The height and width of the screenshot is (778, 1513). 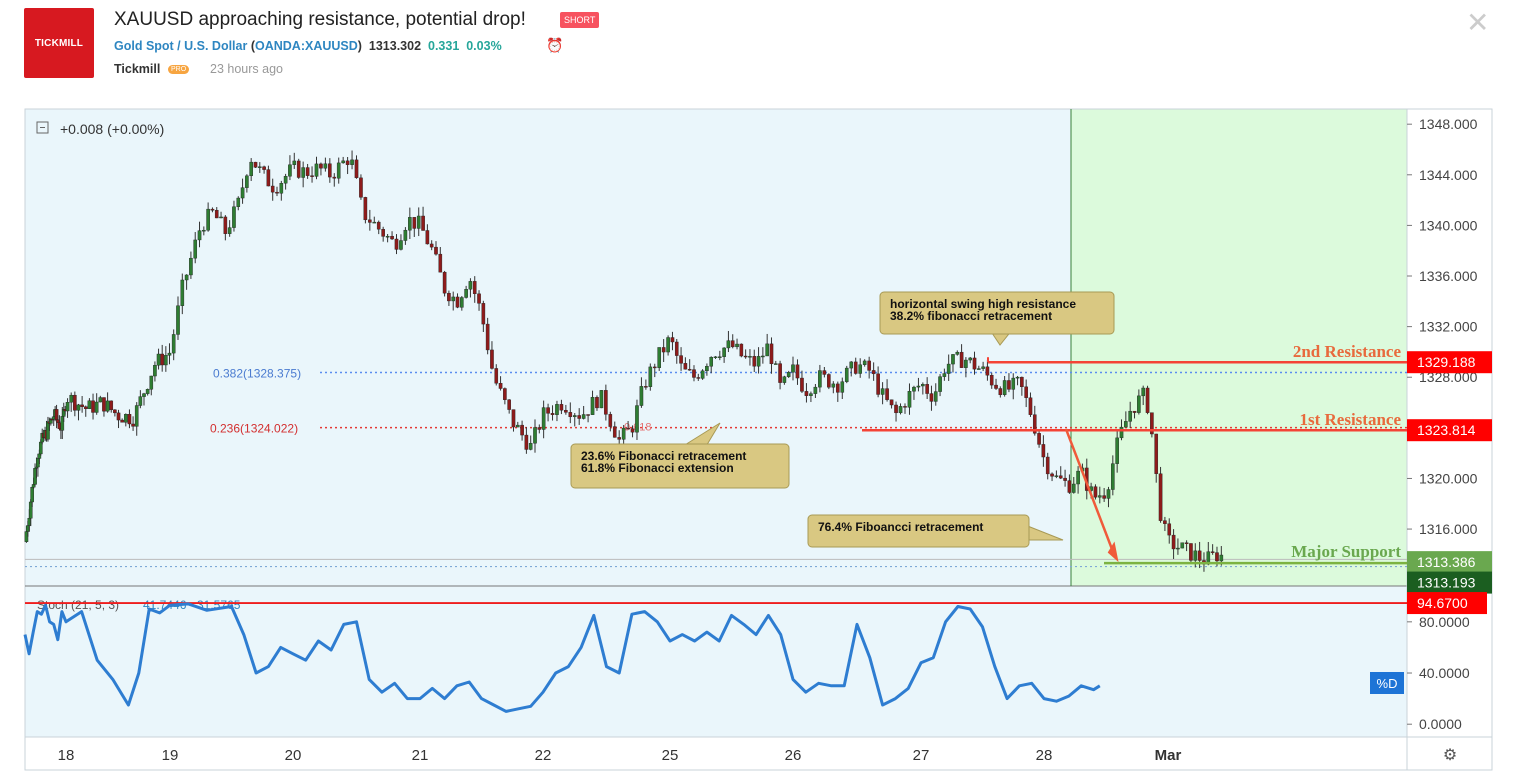 What do you see at coordinates (1444, 622) in the screenshot?
I see `stoch-tick-label: 80.0000` at bounding box center [1444, 622].